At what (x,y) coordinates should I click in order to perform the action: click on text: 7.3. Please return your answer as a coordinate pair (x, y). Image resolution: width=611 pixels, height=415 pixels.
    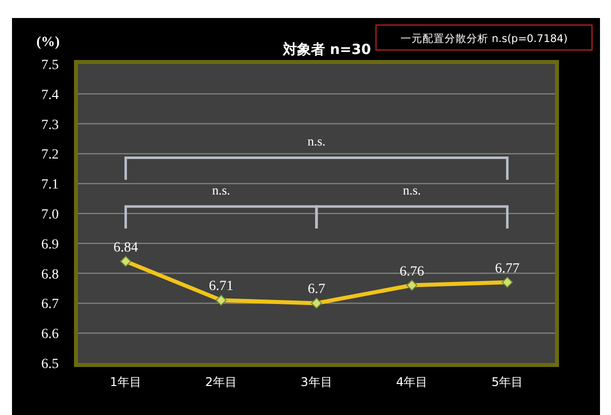
    Looking at the image, I should click on (50, 125).